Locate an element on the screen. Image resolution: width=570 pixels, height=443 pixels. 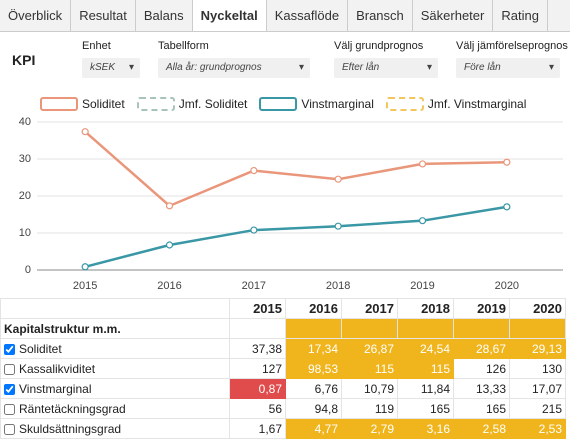
control: Enhet kSEK is located at coordinates (111, 59).